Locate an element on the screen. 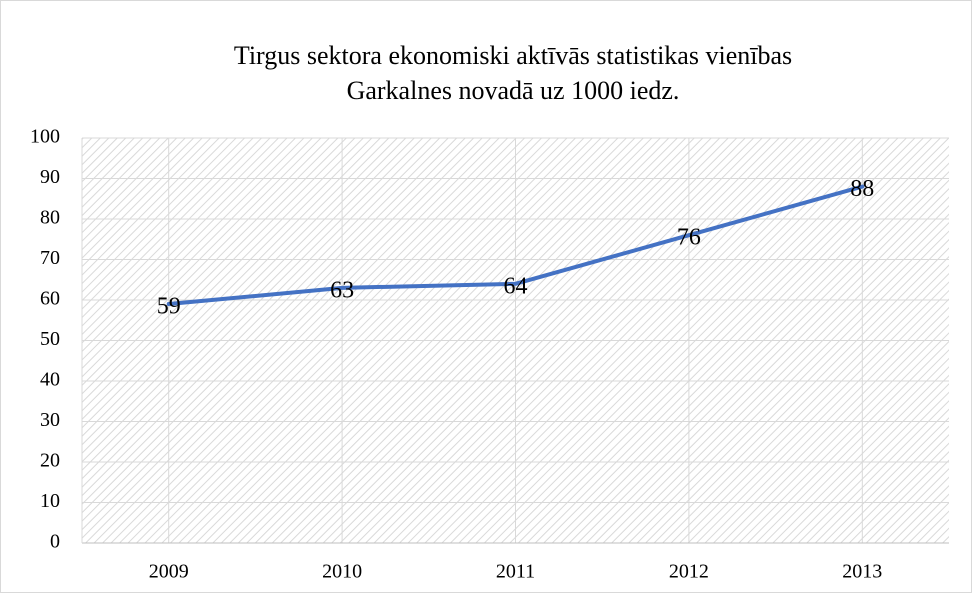 The width and height of the screenshot is (972, 593). data-label: 76 is located at coordinates (689, 238).